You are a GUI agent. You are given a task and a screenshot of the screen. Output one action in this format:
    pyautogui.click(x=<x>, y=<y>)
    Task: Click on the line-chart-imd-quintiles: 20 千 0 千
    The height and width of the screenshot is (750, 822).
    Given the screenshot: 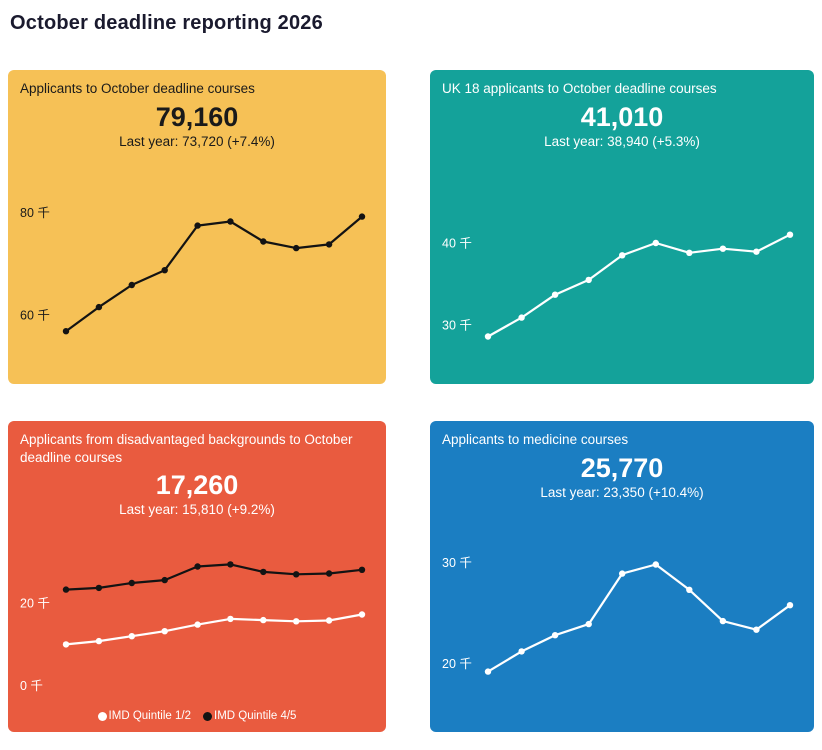 What is the action you would take?
    pyautogui.click(x=196, y=613)
    